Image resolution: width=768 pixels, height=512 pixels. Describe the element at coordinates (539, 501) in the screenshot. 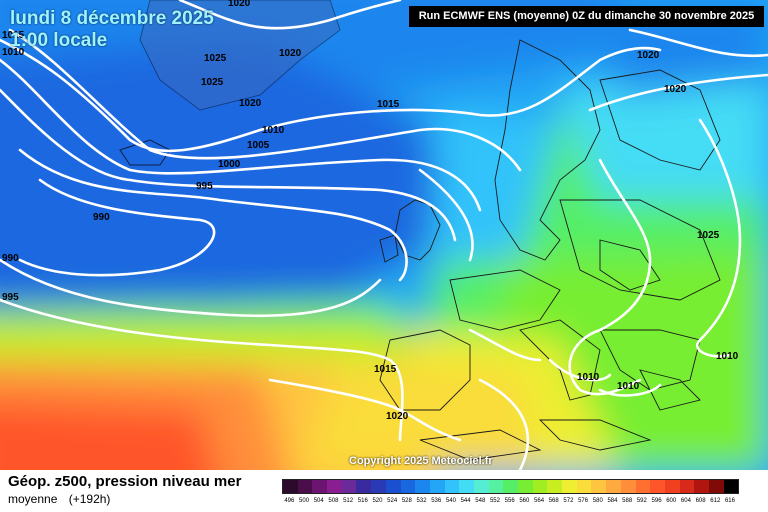

I see `scale-tick-label: 564` at that location.